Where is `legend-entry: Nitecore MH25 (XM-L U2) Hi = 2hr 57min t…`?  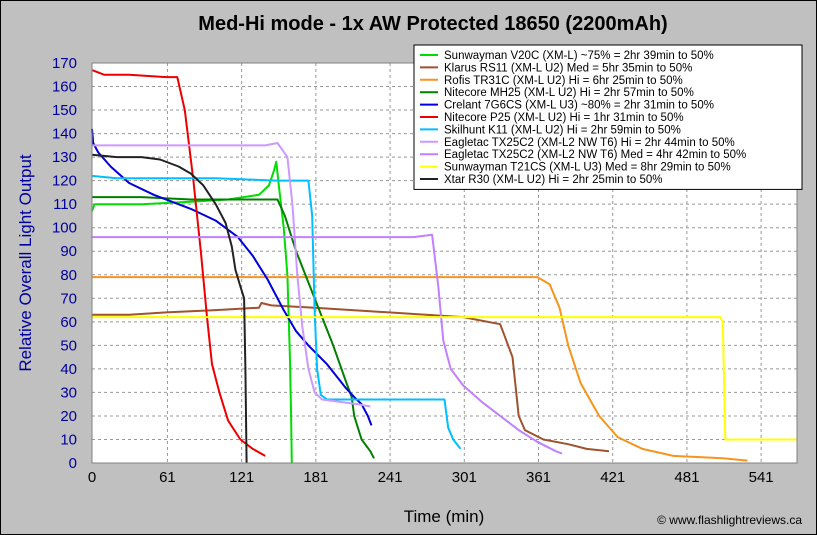
legend-entry: Nitecore MH25 (XM-L U2) Hi = 2hr 57min t… is located at coordinates (569, 93).